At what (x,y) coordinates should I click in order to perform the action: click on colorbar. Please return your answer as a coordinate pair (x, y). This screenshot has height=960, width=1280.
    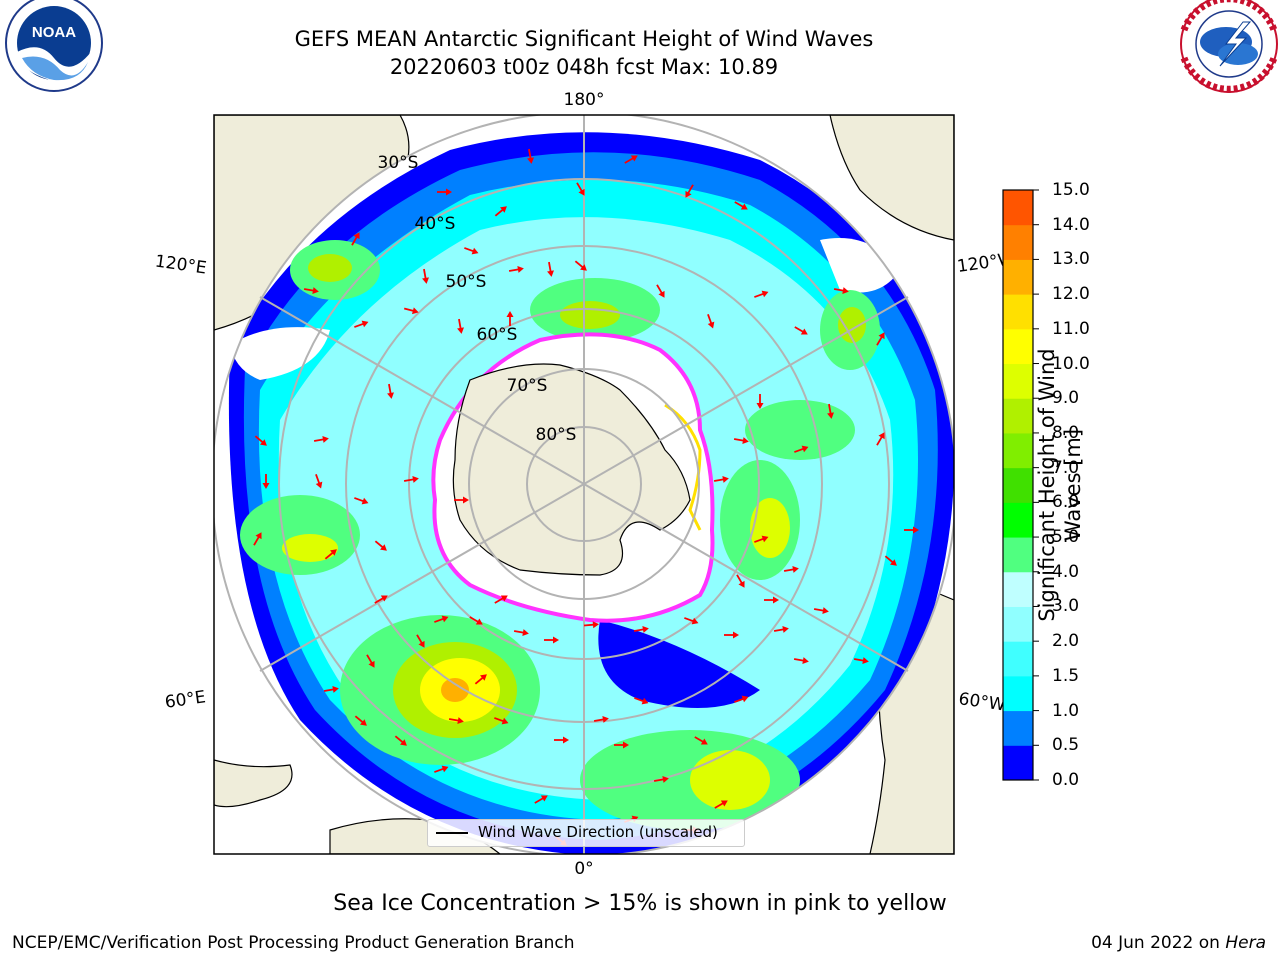
    Looking at the image, I should click on (1020, 485).